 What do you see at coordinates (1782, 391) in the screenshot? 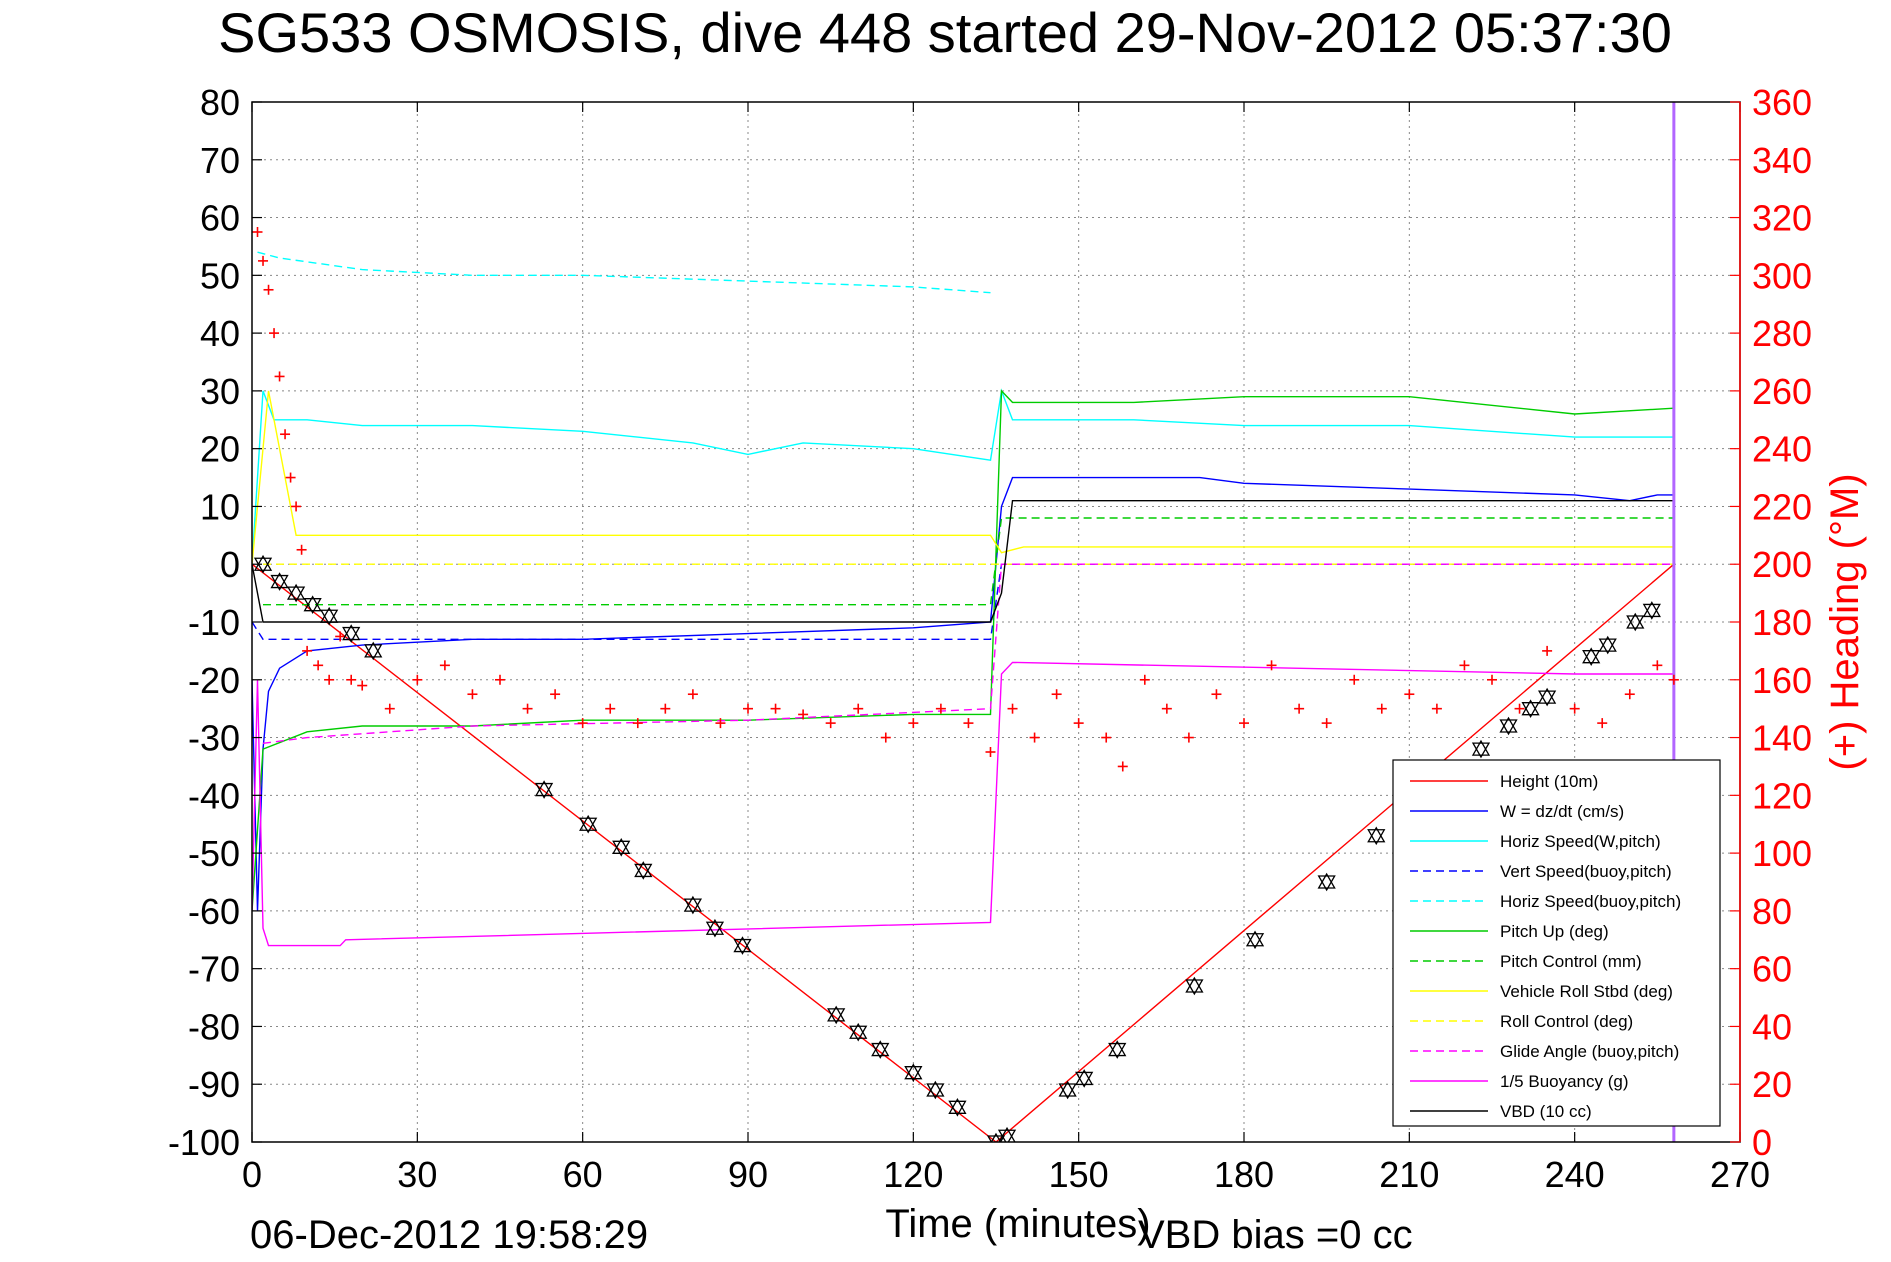
I see `right-y-tick-label: 260` at bounding box center [1782, 391].